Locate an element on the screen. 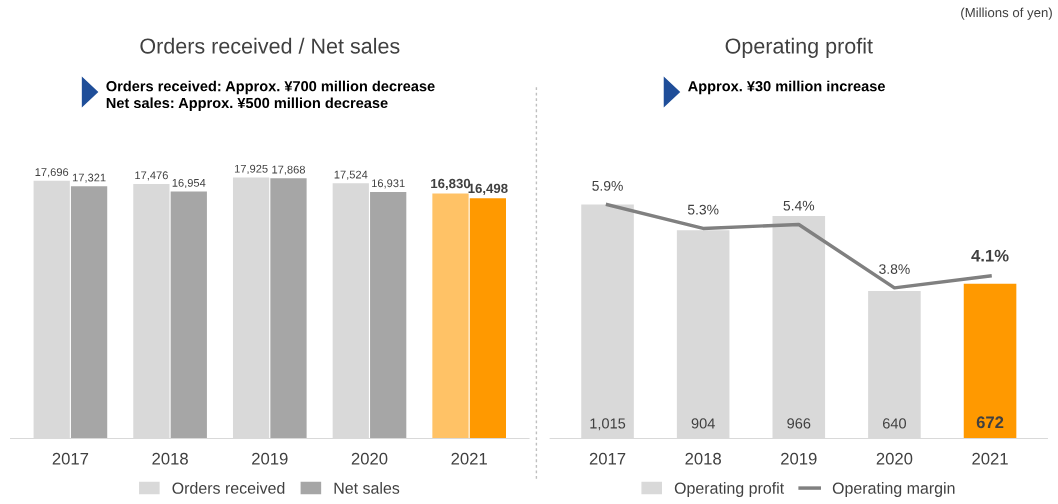 The width and height of the screenshot is (1058, 504). chart-subtitle: Approx. ¥30 million increase is located at coordinates (786, 87).